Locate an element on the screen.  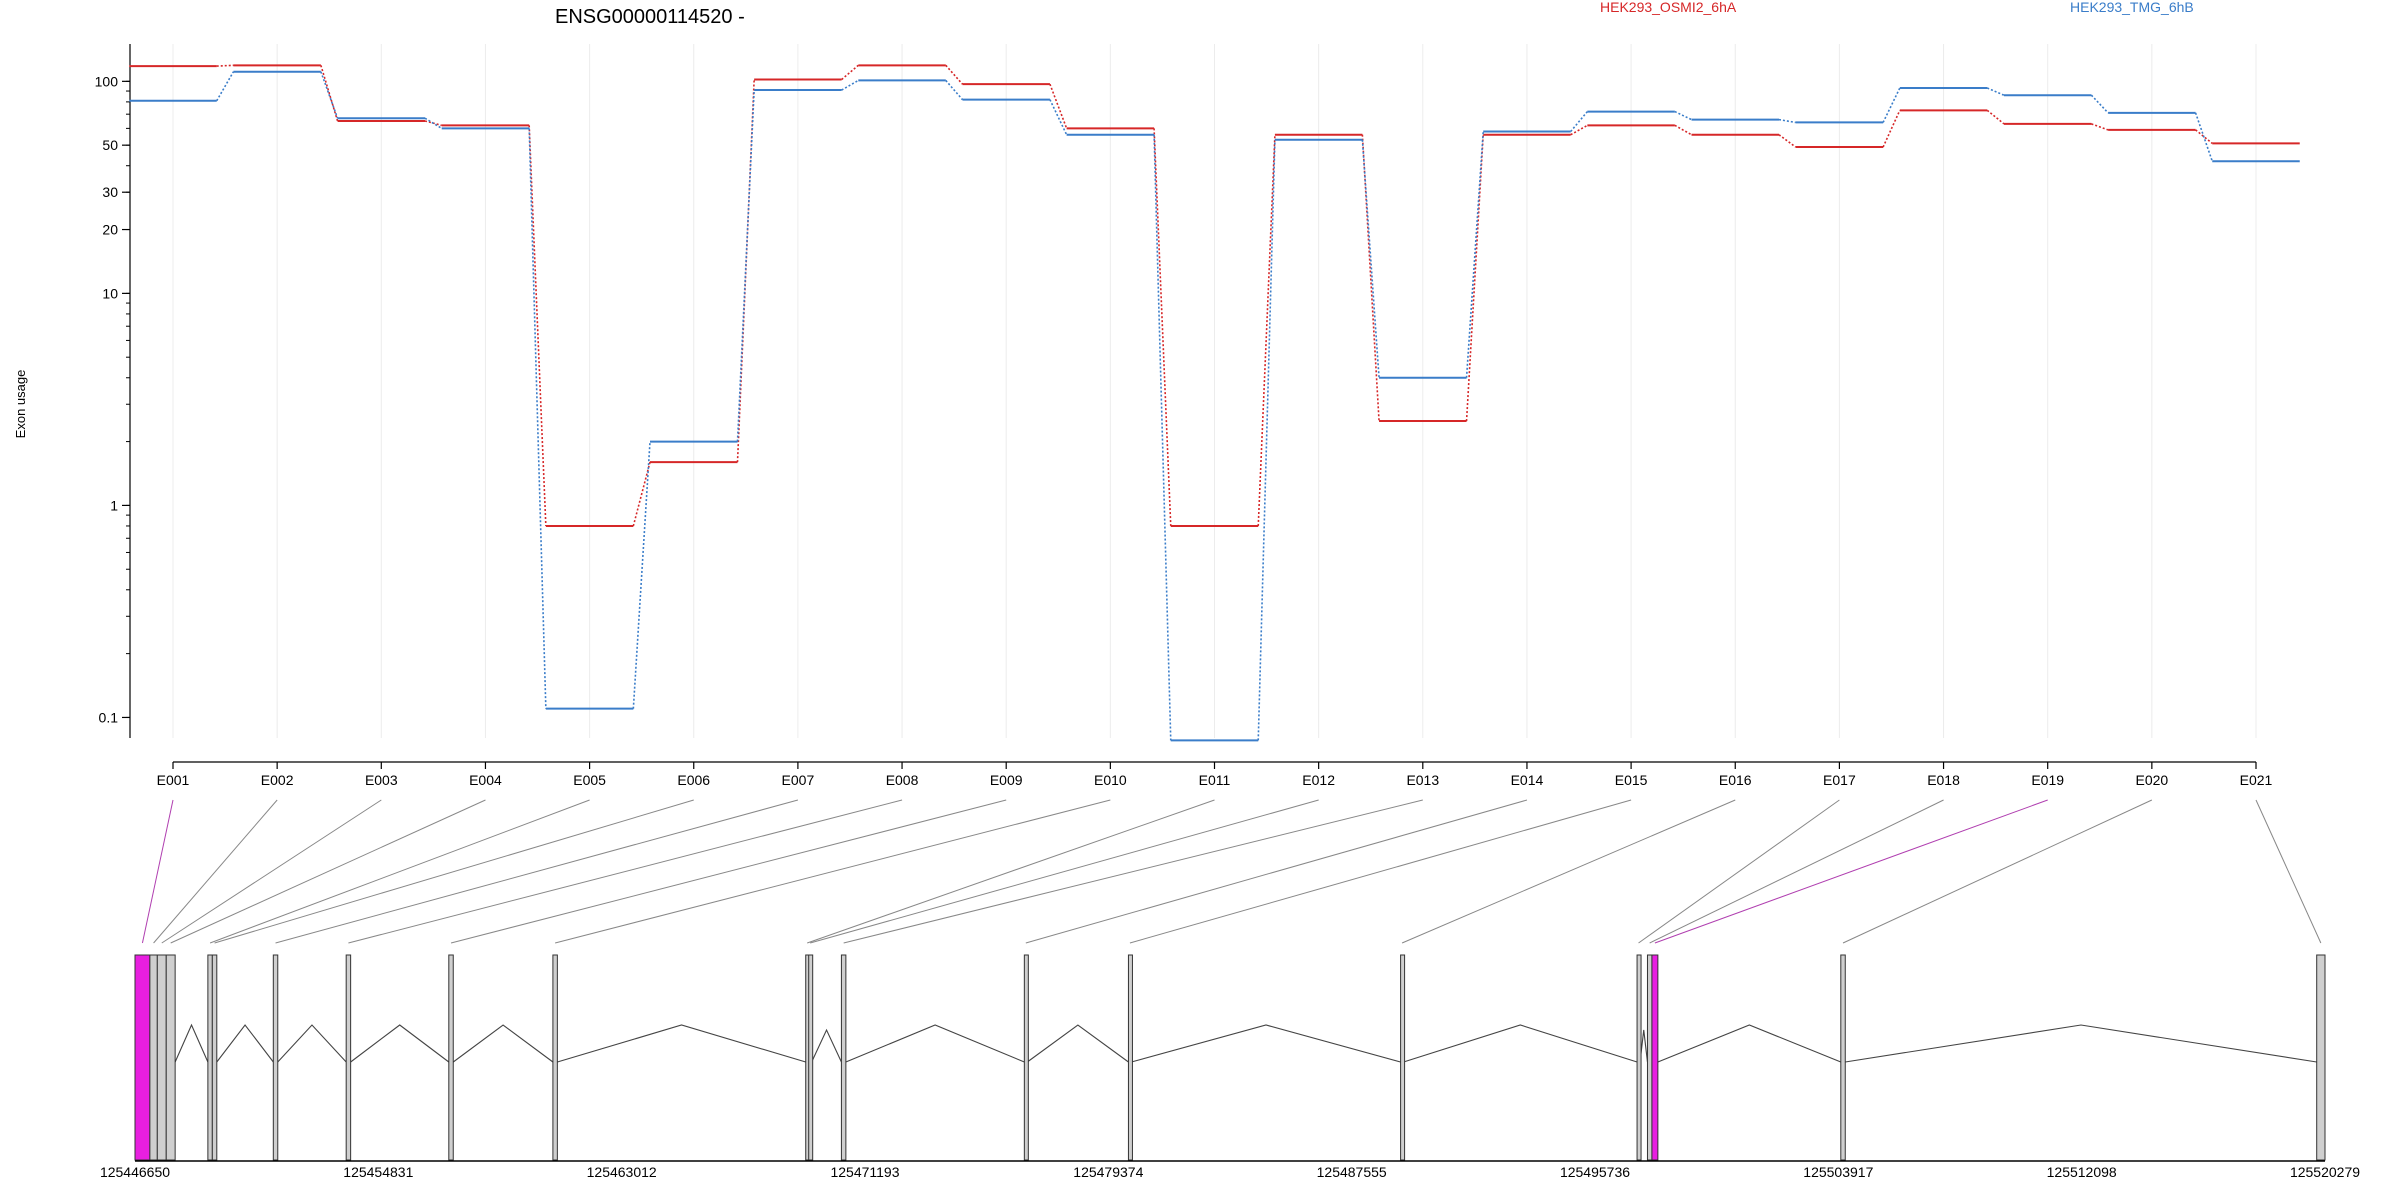
connector-e013 is located at coordinates (1133, 871).